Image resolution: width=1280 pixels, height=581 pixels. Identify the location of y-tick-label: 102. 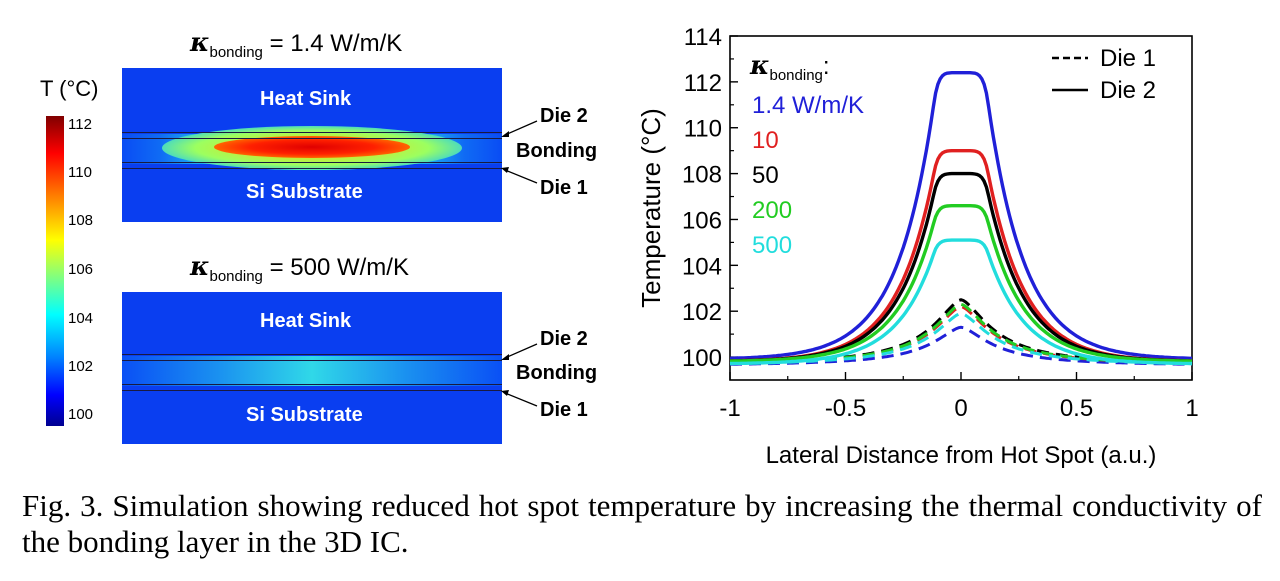
(702, 312).